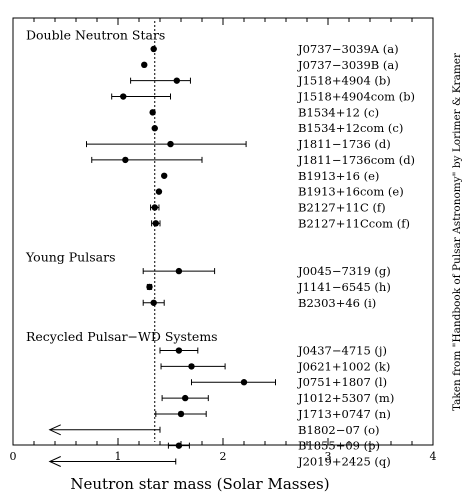 The image size is (468, 500). I want to click on point-label: J1141−6545 (h), so click(344, 287).